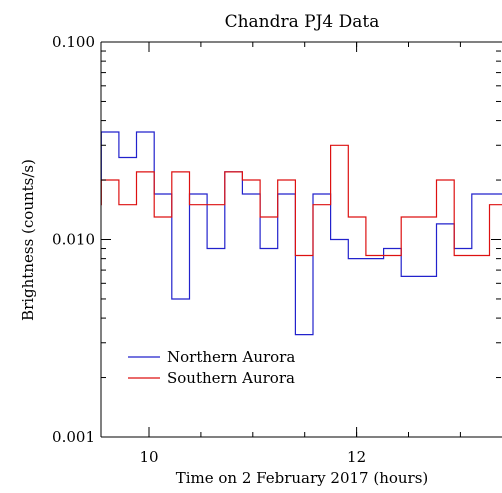 The height and width of the screenshot is (493, 502). I want to click on legend-label-northern: Northern Aurora, so click(231, 357).